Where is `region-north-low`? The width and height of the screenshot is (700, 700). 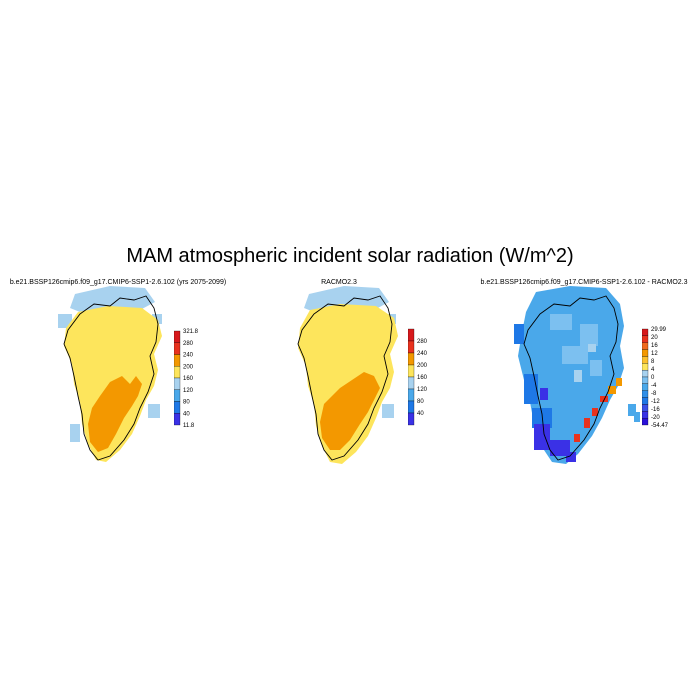
region-north-low is located at coordinates (110, 364).